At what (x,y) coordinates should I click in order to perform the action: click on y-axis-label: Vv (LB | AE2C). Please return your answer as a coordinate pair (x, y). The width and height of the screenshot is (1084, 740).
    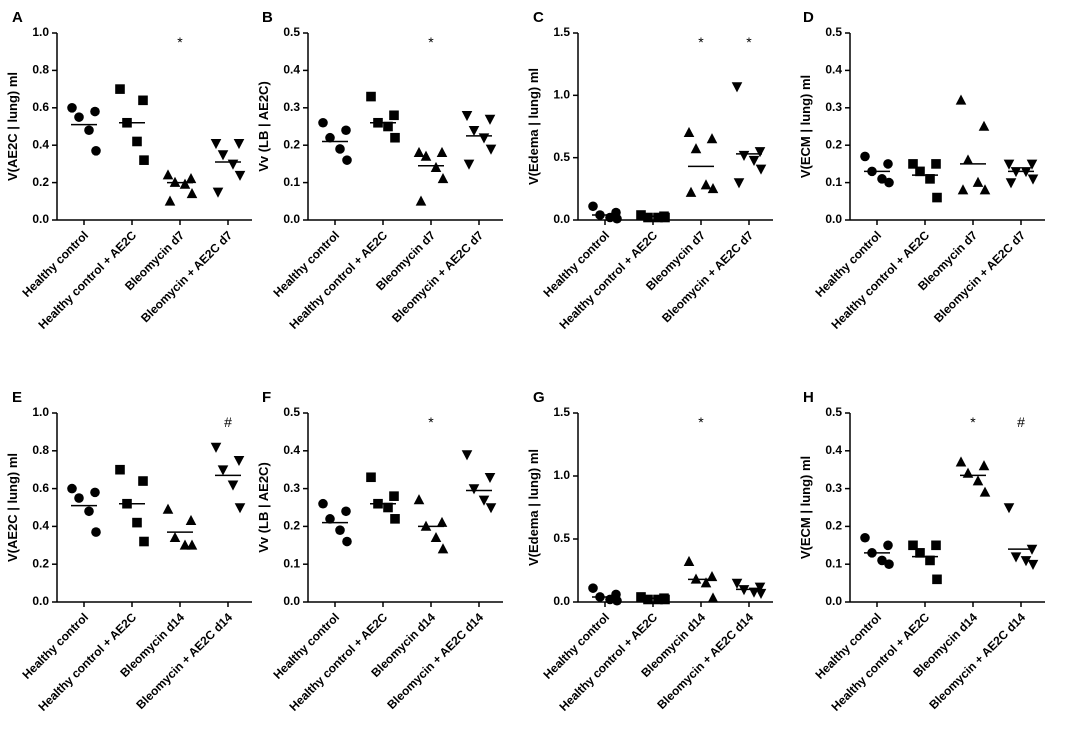
    Looking at the image, I should click on (263, 126).